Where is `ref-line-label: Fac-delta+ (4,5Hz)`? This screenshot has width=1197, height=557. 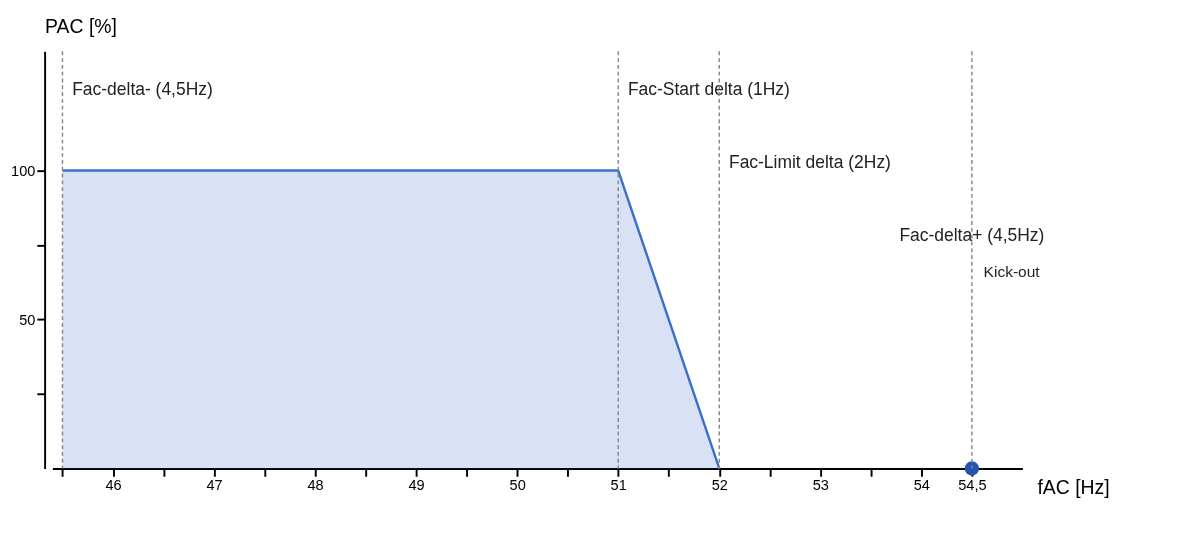 ref-line-label: Fac-delta+ (4,5Hz) is located at coordinates (972, 234).